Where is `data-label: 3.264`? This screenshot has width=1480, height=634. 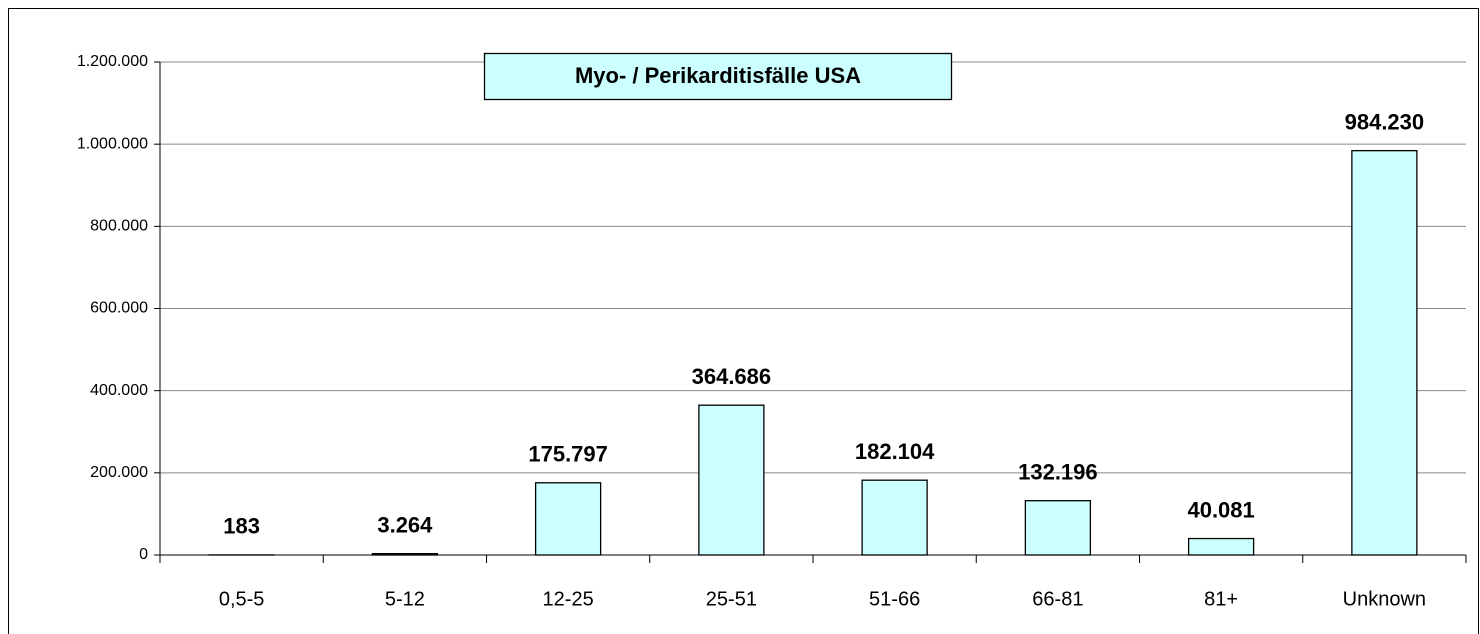 data-label: 3.264 is located at coordinates (405, 524).